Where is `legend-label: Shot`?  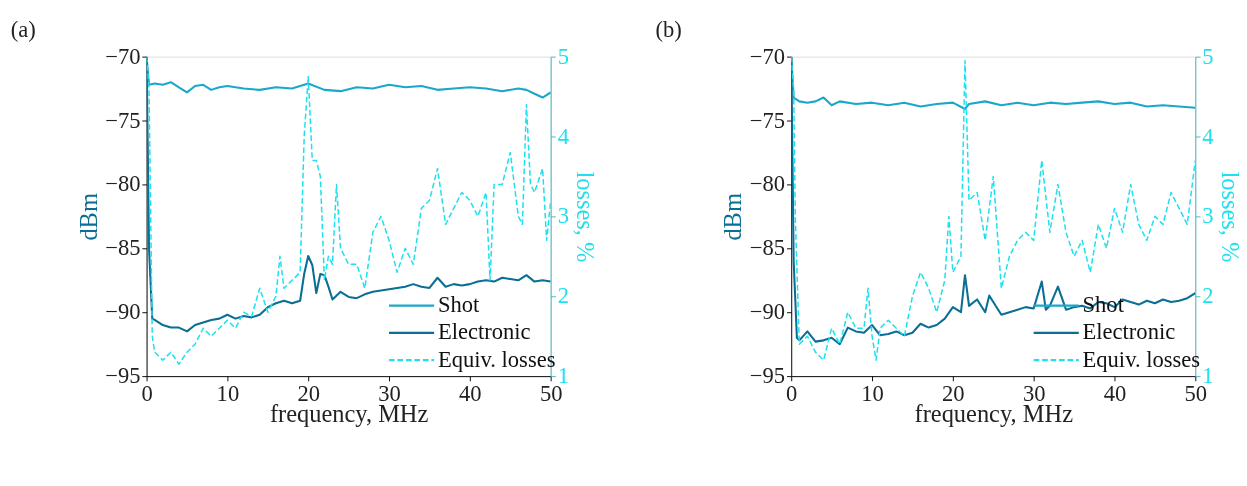
legend-label: Shot is located at coordinates (458, 305).